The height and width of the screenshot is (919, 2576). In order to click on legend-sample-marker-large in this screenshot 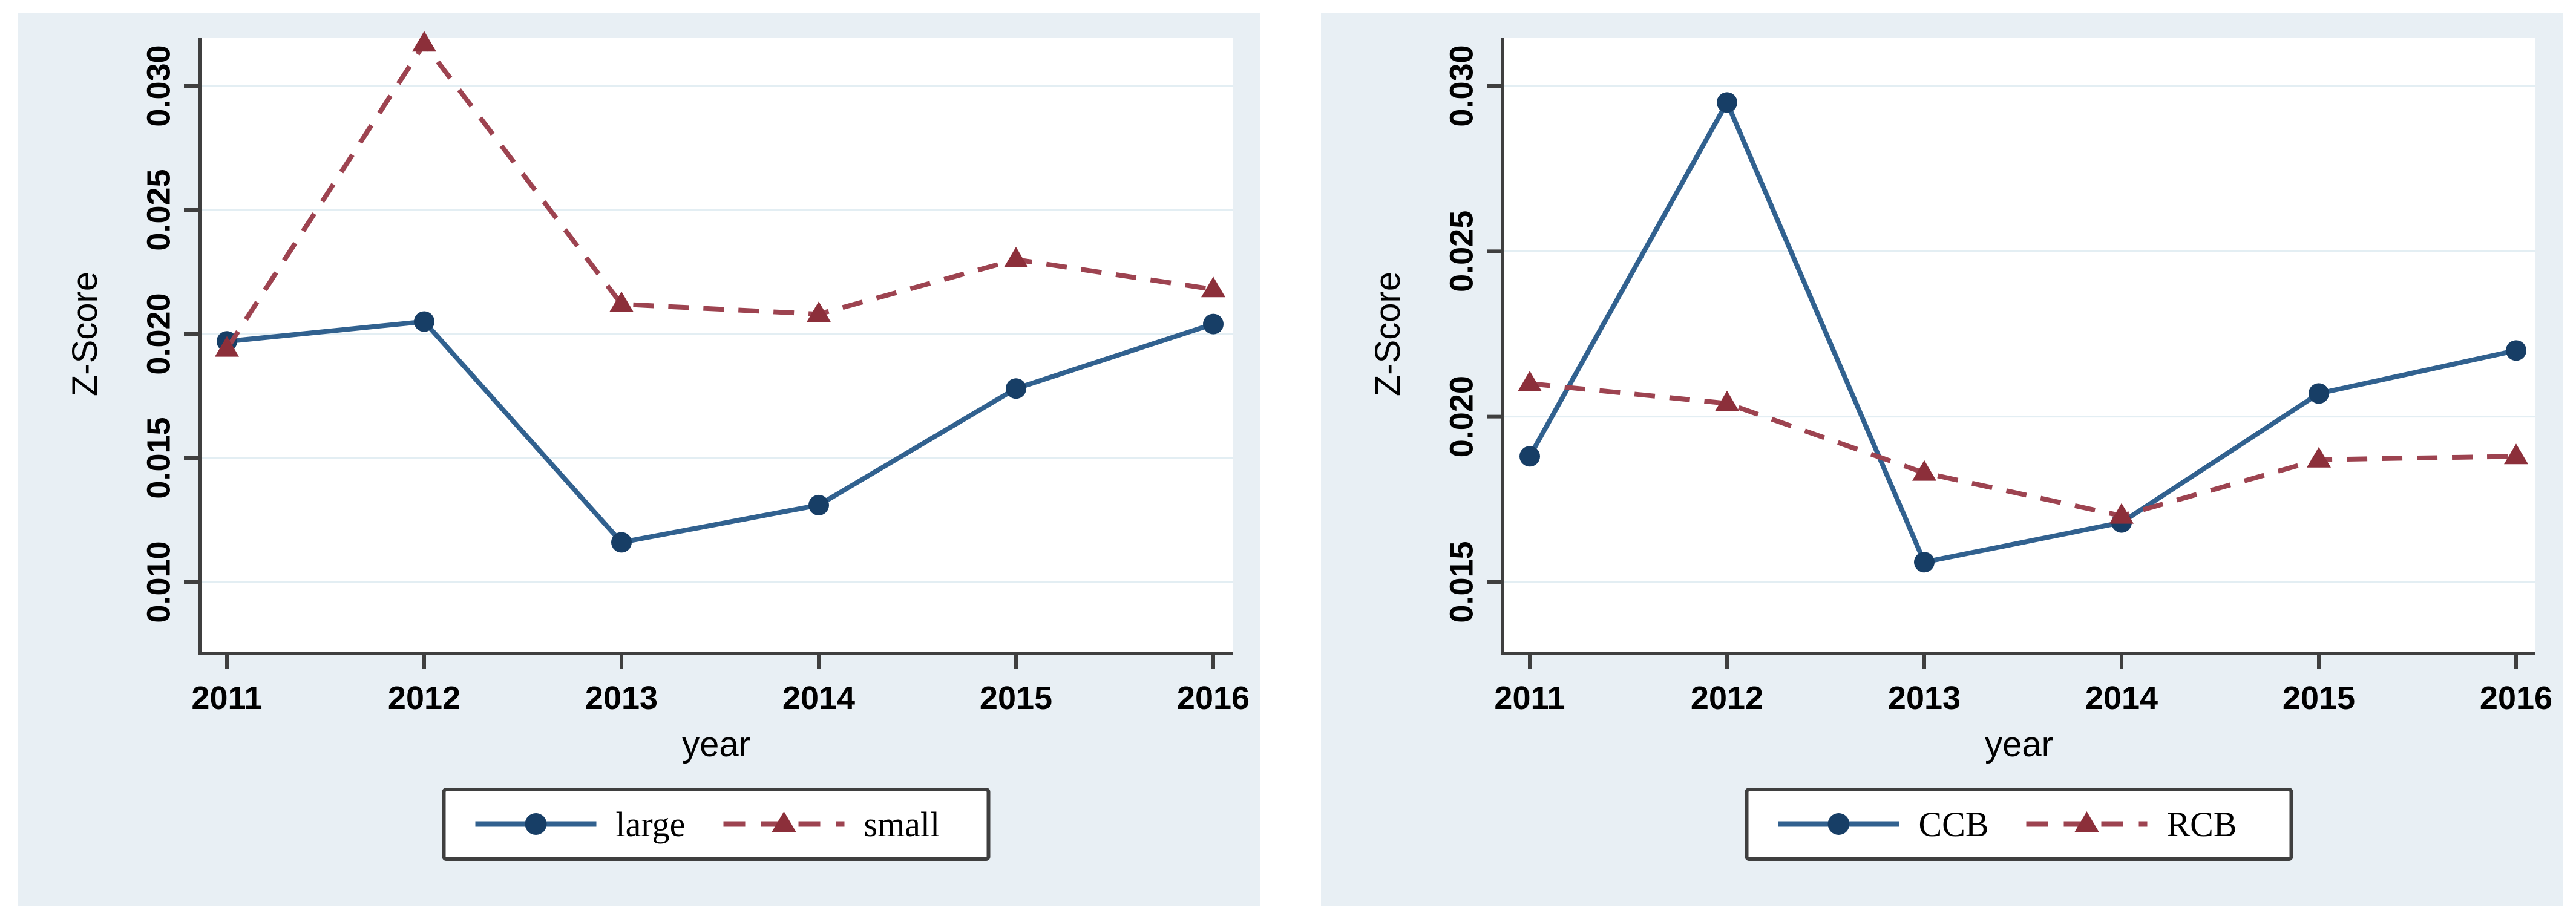, I will do `click(536, 824)`.